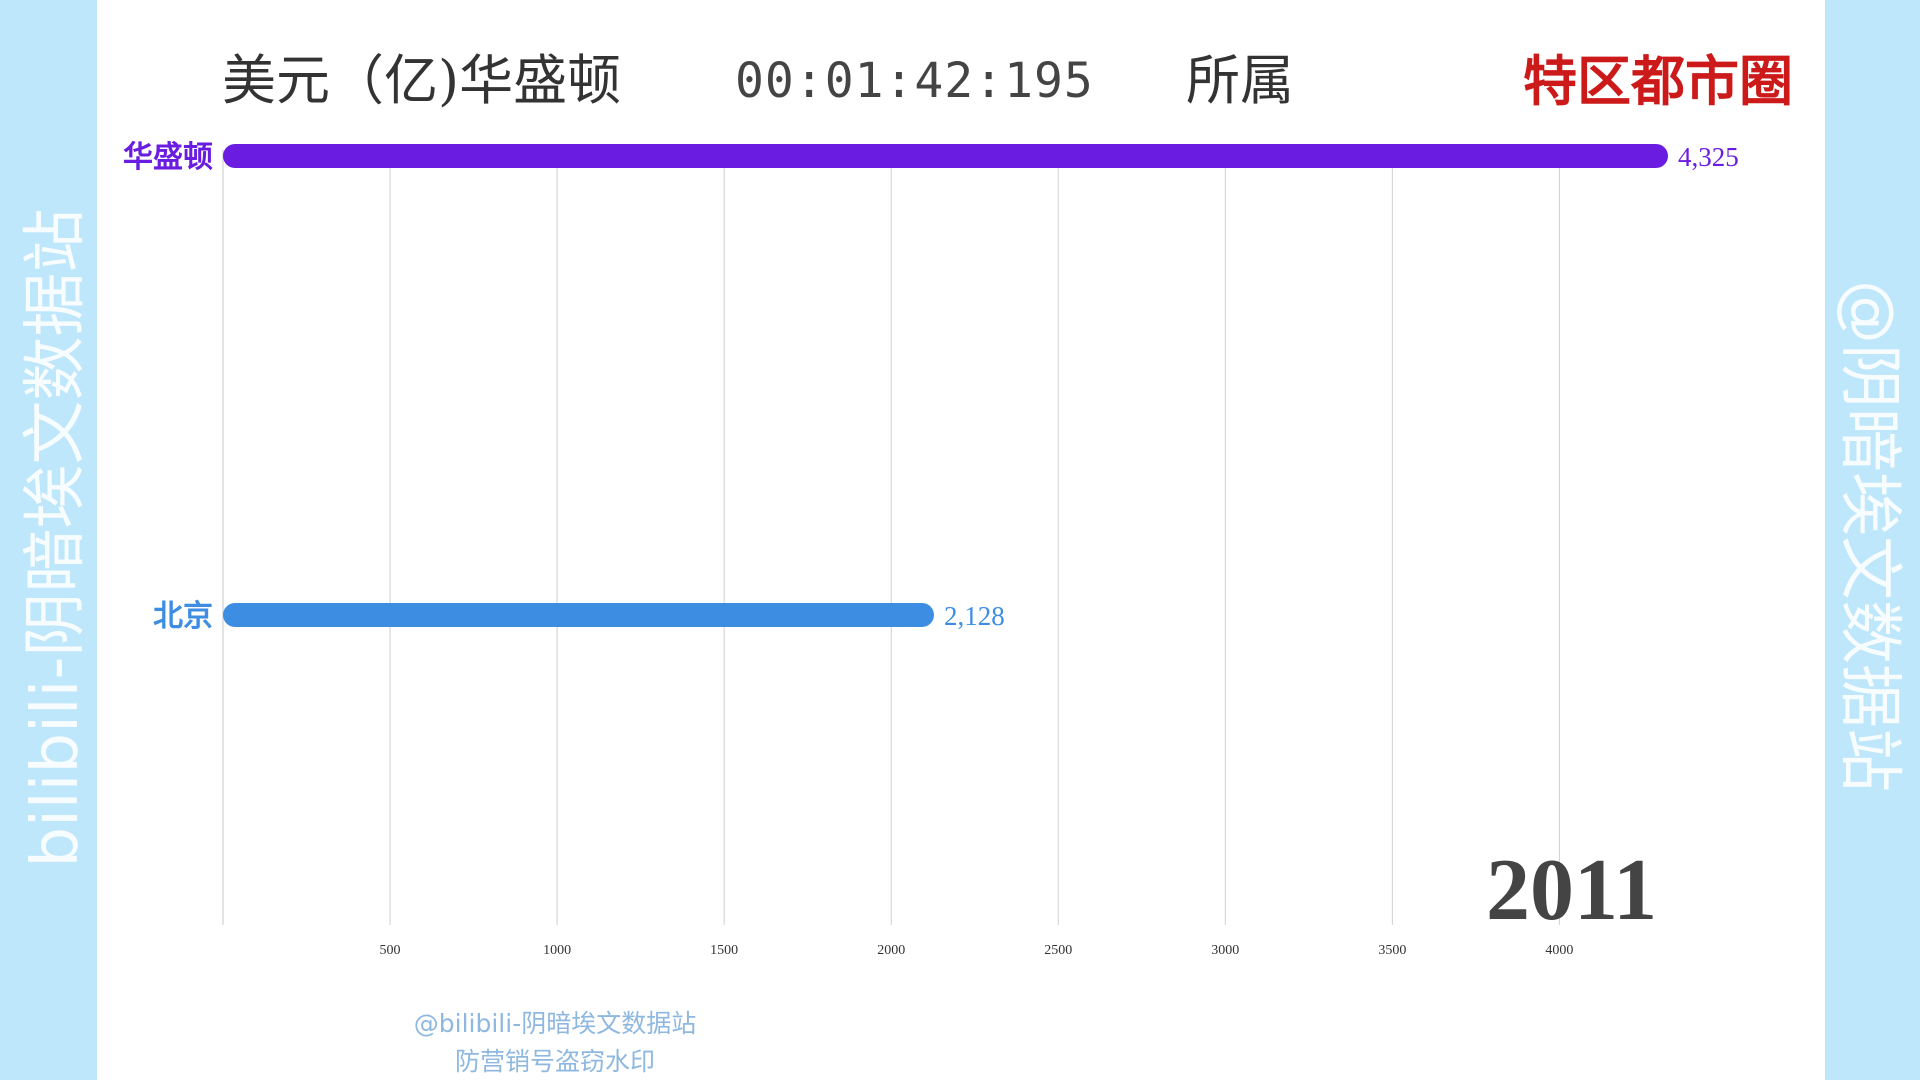 Image resolution: width=1920 pixels, height=1081 pixels. What do you see at coordinates (1058, 950) in the screenshot?
I see `x-tick-label: 2500` at bounding box center [1058, 950].